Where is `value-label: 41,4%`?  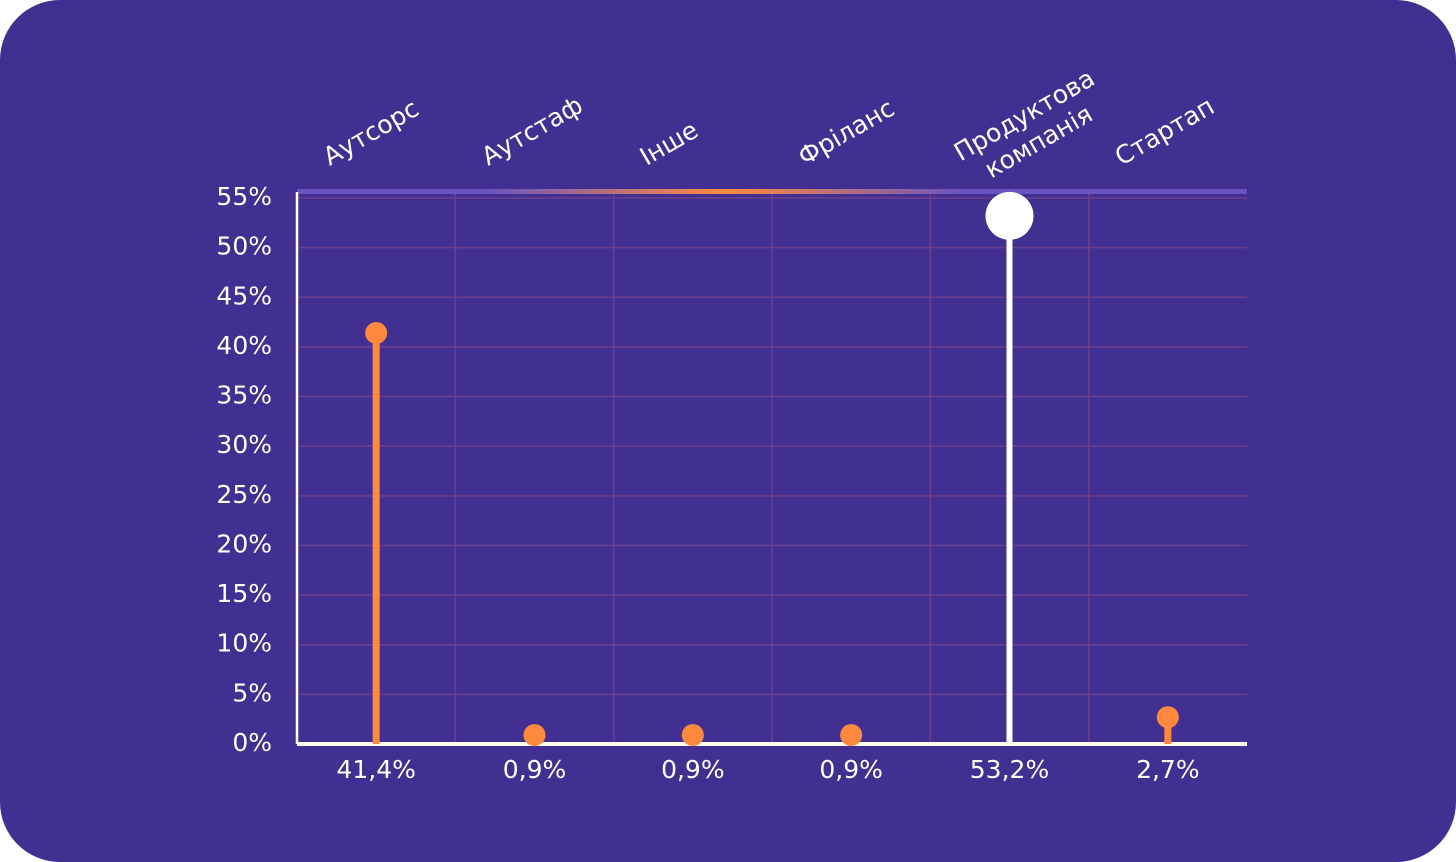
value-label: 41,4% is located at coordinates (375, 769).